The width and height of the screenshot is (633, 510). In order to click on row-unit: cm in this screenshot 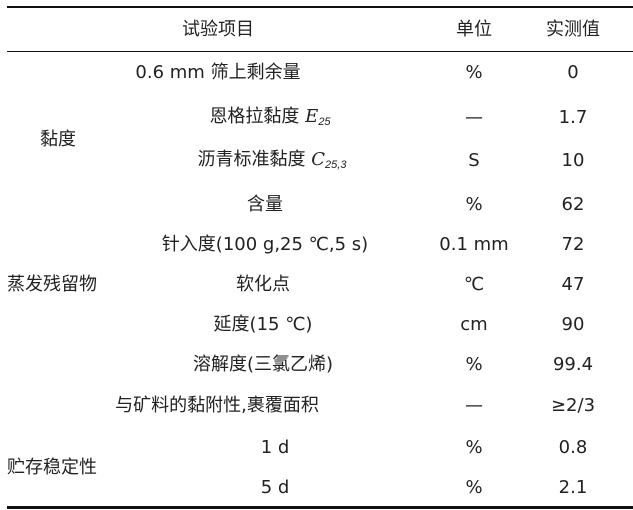, I will do `click(474, 324)`.